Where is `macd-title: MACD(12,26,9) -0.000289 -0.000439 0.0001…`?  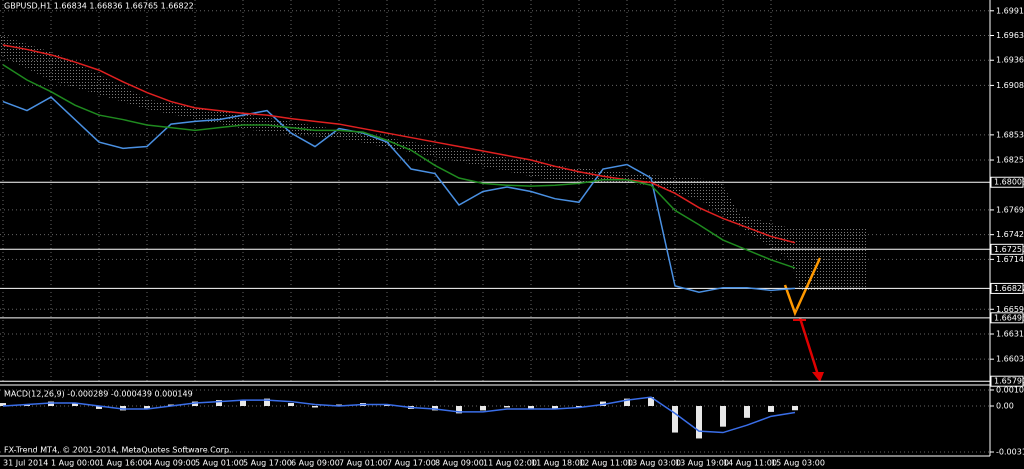
macd-title: MACD(12,26,9) -0.000289 -0.000439 0.0001… is located at coordinates (98, 394).